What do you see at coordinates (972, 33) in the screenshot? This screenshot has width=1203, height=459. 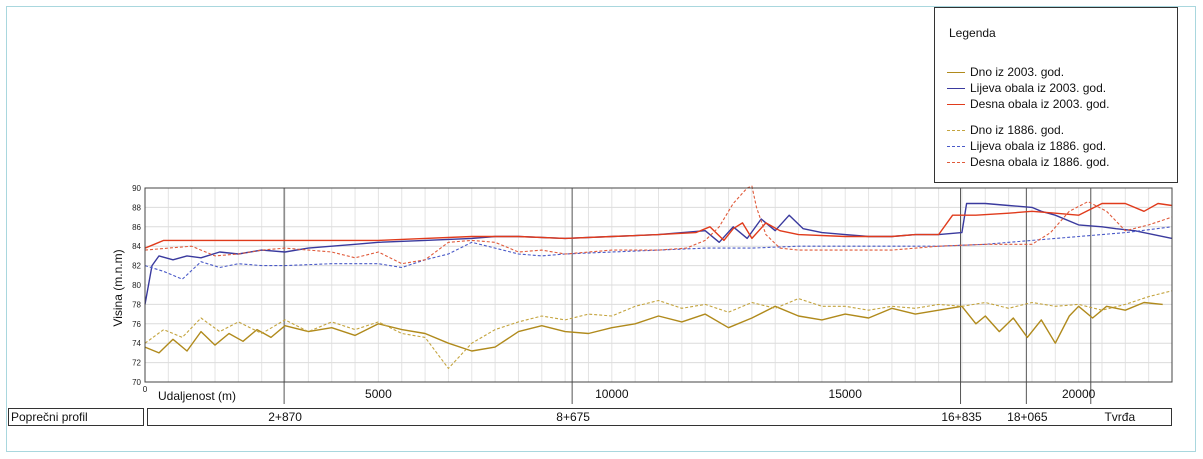 I see `legend-title: Legenda` at bounding box center [972, 33].